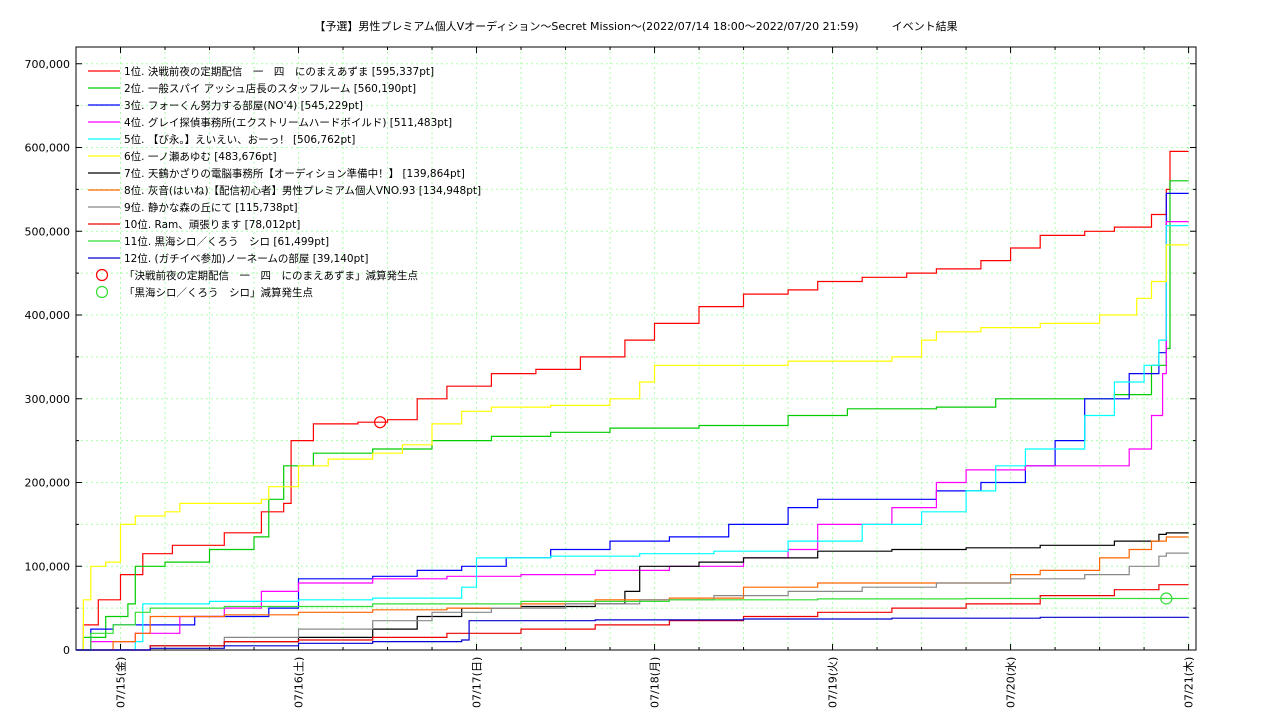  What do you see at coordinates (243, 105) in the screenshot?
I see `legend-label: 3位. フォーくん努力する部屋(NO'4) [545,229pt]` at bounding box center [243, 105].